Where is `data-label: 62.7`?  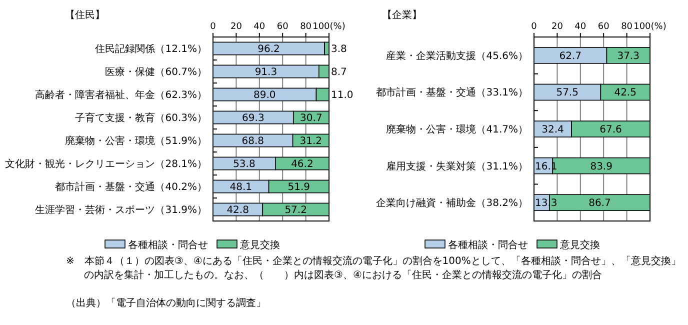 data-label: 62.7 is located at coordinates (570, 56).